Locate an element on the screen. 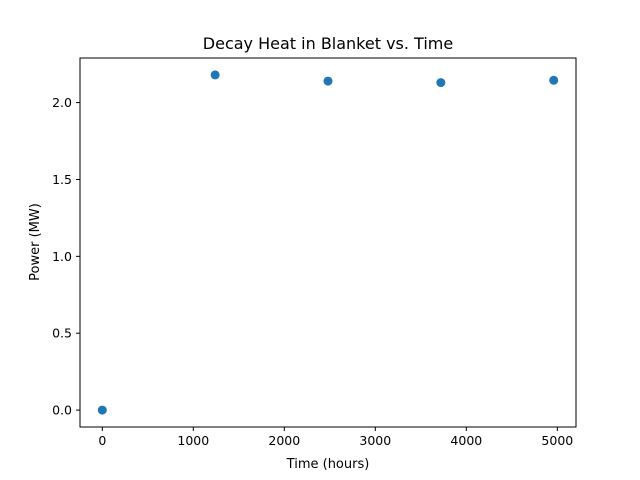  y-axis-label: Power (MW) is located at coordinates (35, 242).